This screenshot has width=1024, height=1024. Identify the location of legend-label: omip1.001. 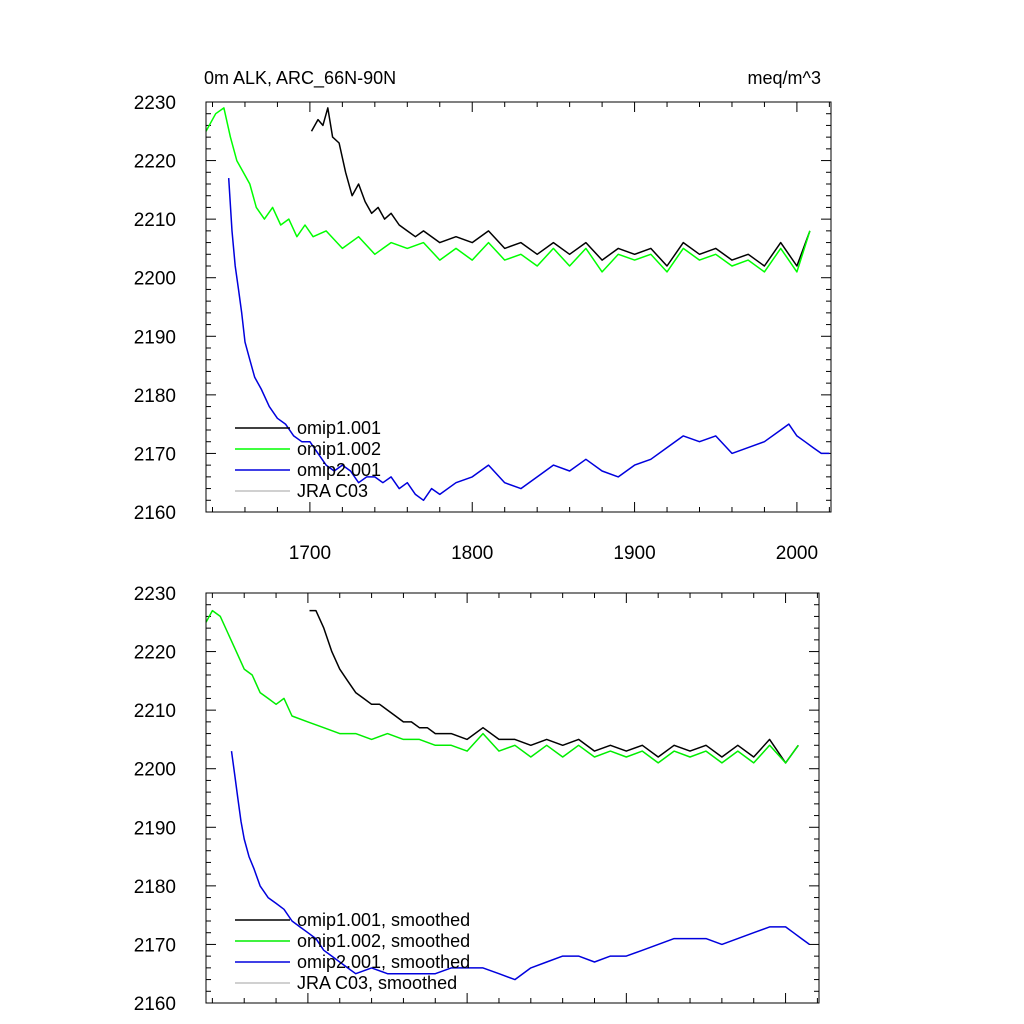
(339, 428).